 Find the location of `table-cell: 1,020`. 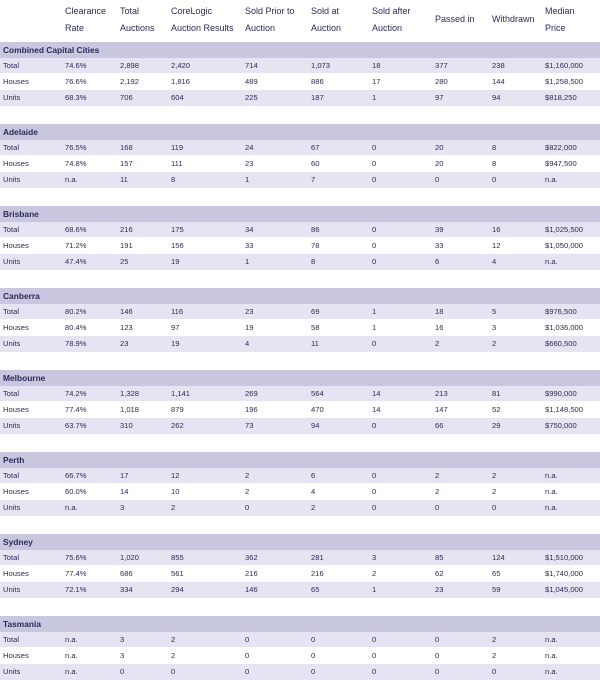

table-cell: 1,020 is located at coordinates (130, 557).